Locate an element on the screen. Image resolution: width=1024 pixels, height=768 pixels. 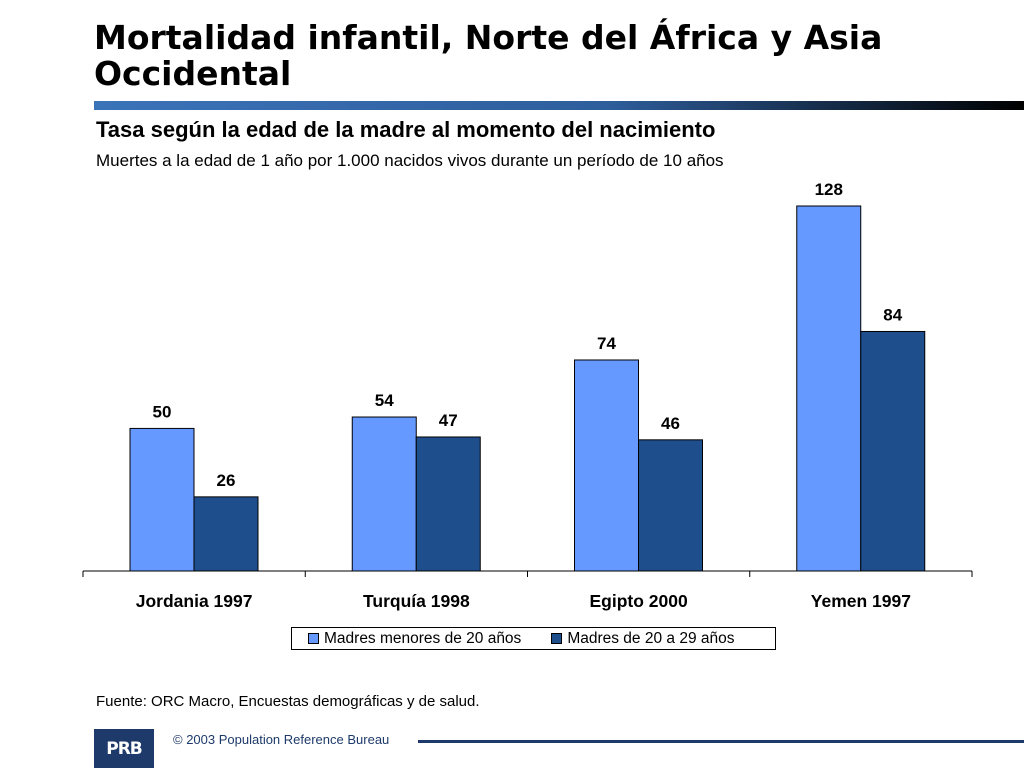
x-tick-label: Egipto 2000 is located at coordinates (639, 601).